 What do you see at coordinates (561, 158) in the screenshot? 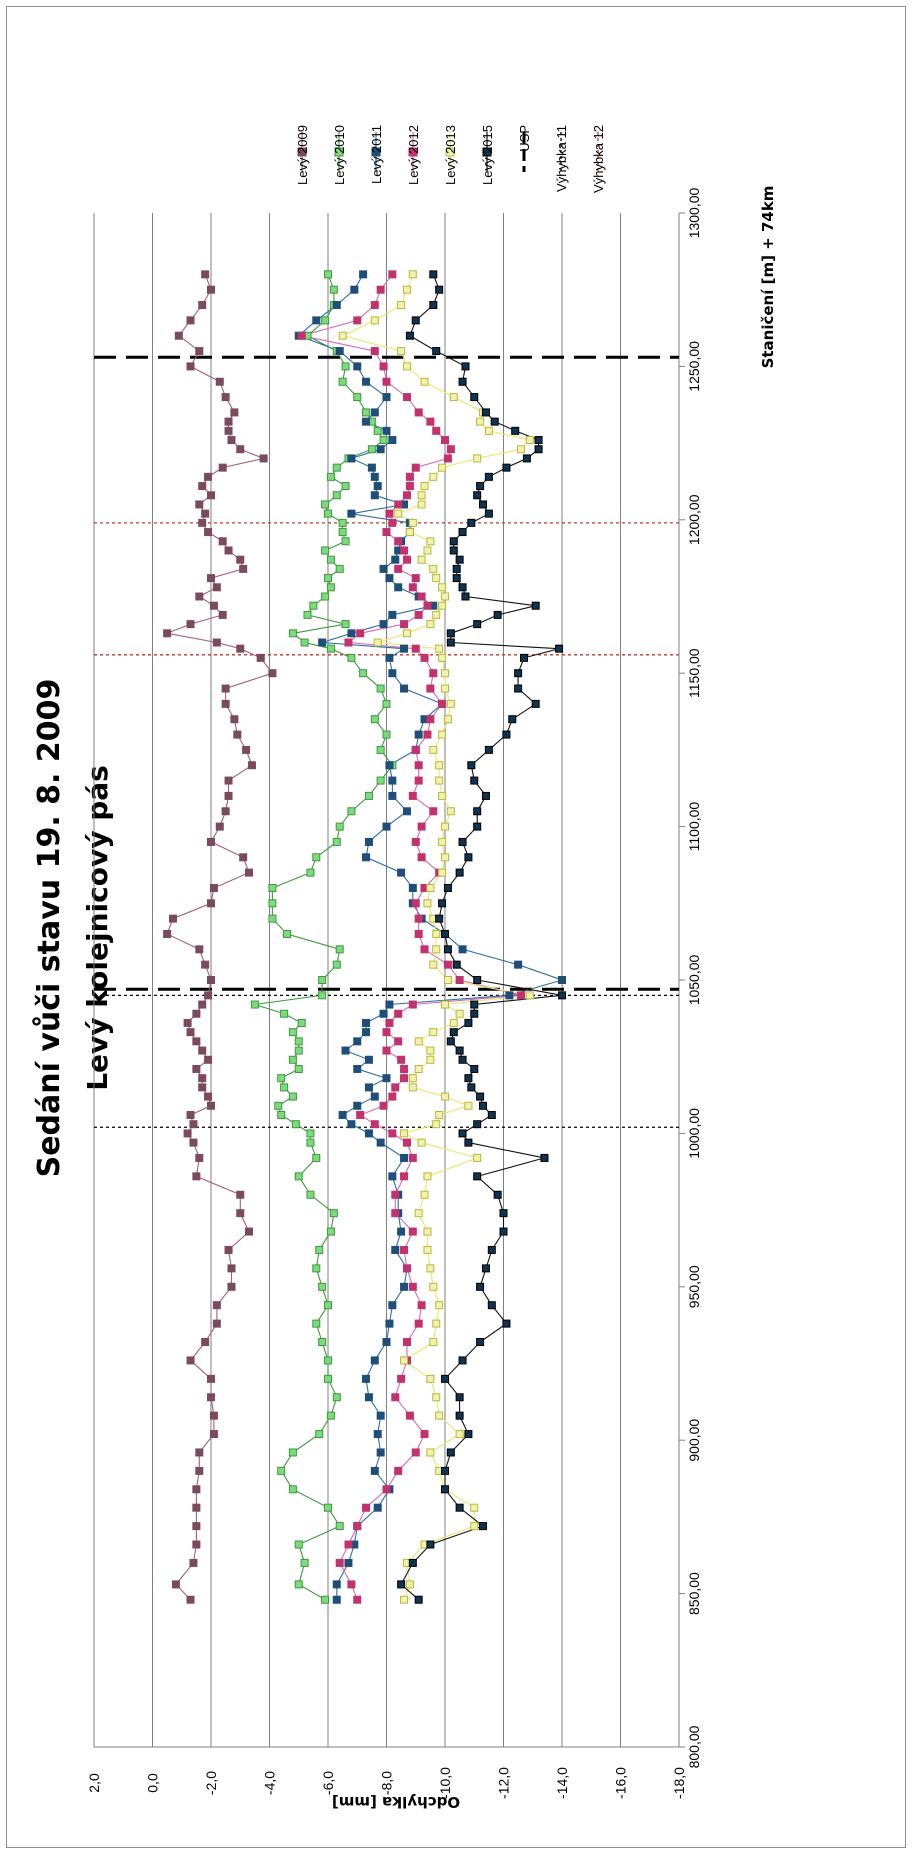
I see `legend-label: Výhybka 11` at bounding box center [561, 158].